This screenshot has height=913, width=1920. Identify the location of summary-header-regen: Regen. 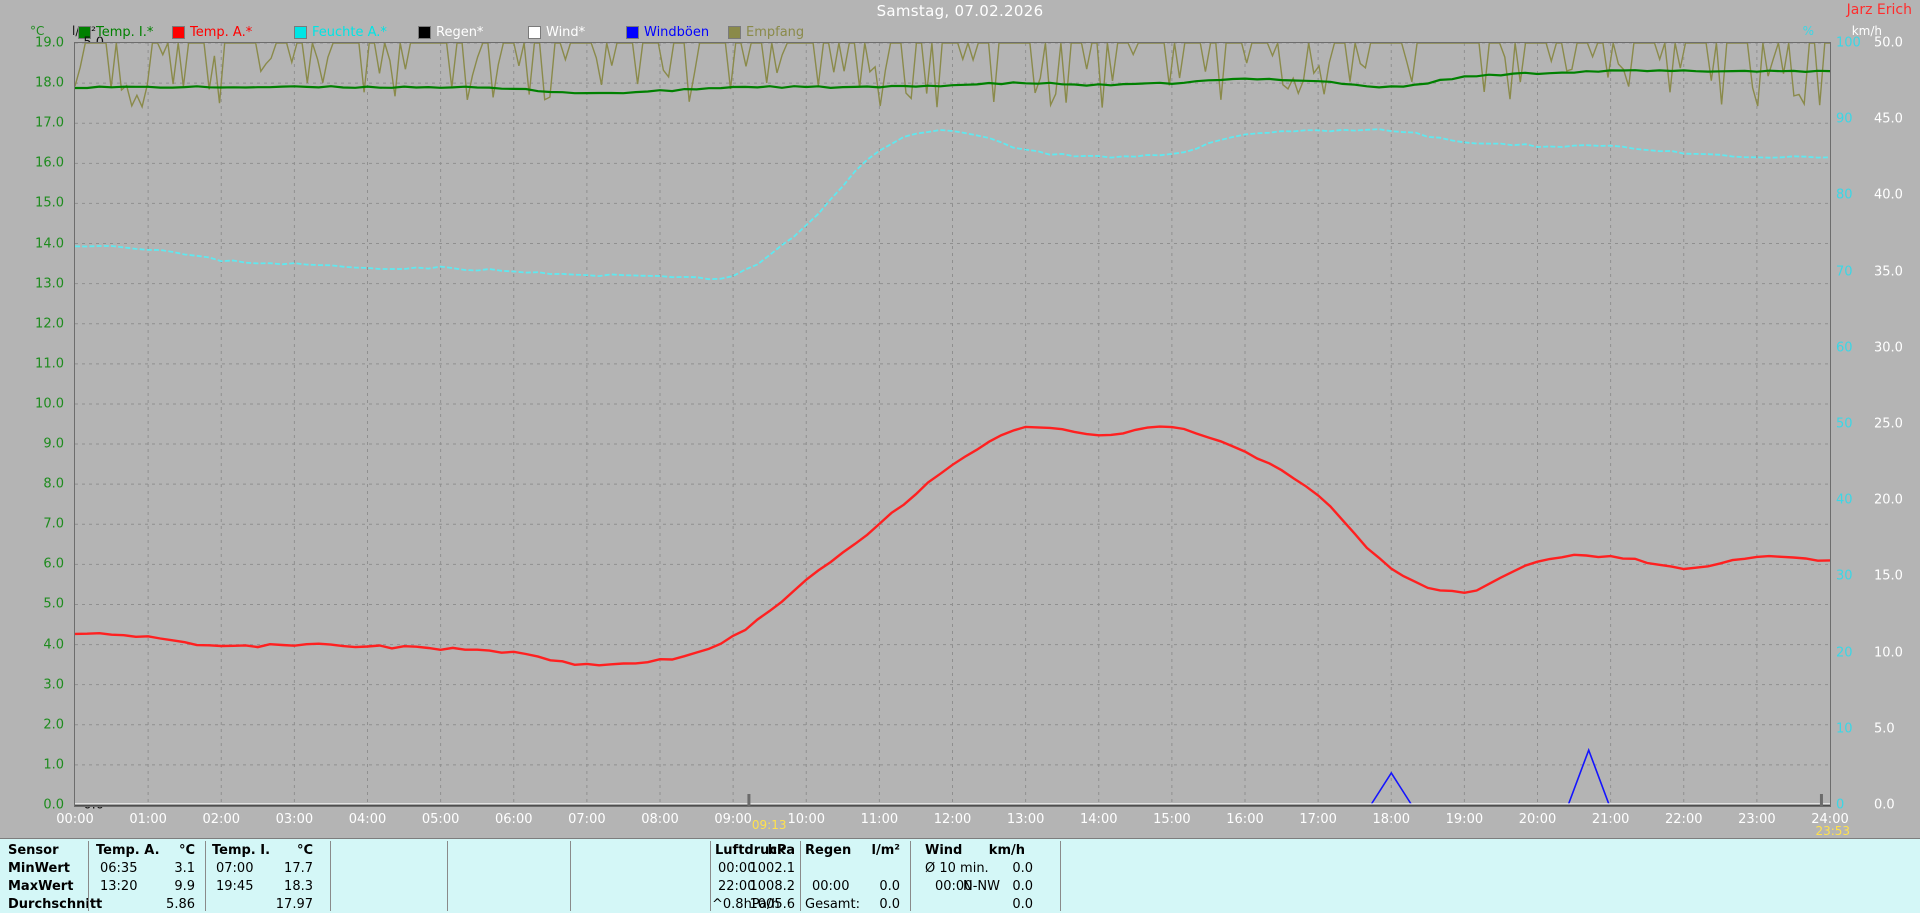
(828, 850).